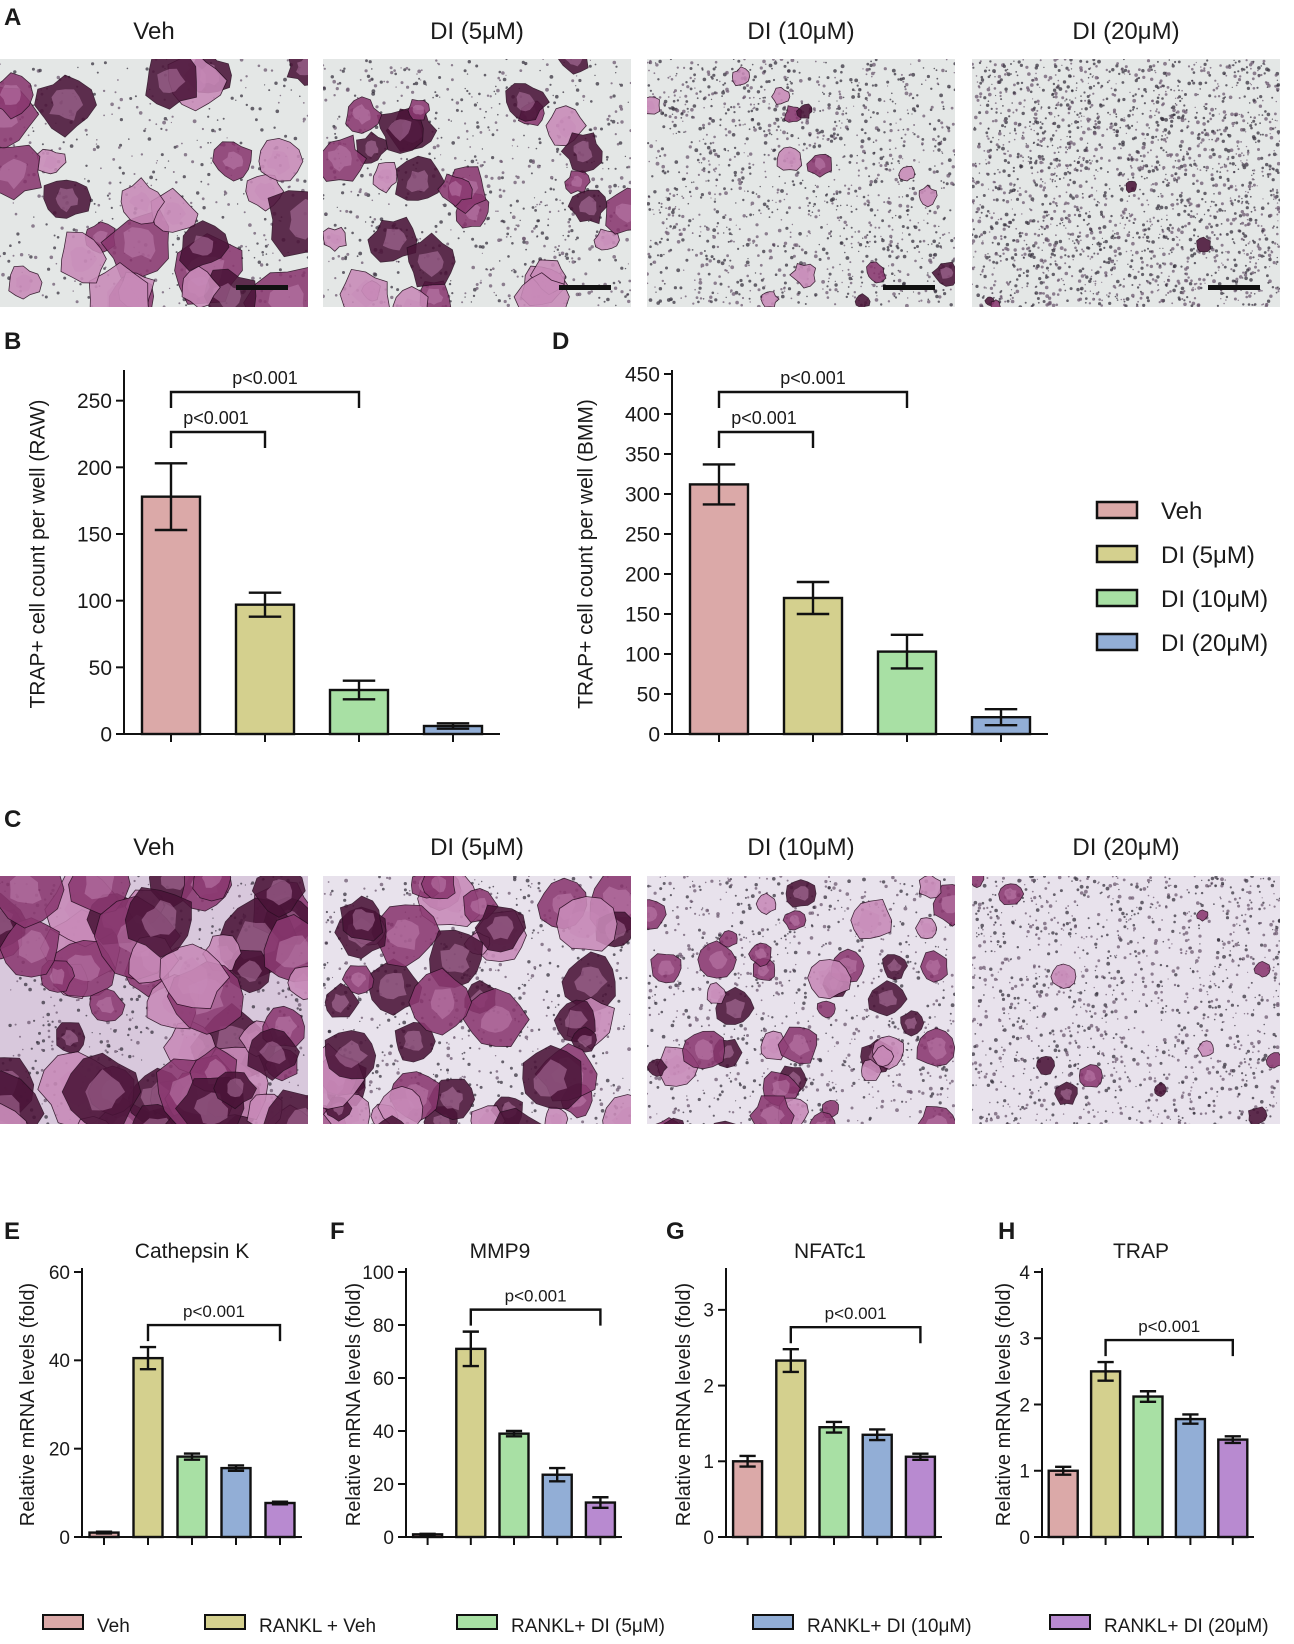  What do you see at coordinates (477, 31) in the screenshot?
I see `micrograph-a-caption-di5: DI (5μM)` at bounding box center [477, 31].